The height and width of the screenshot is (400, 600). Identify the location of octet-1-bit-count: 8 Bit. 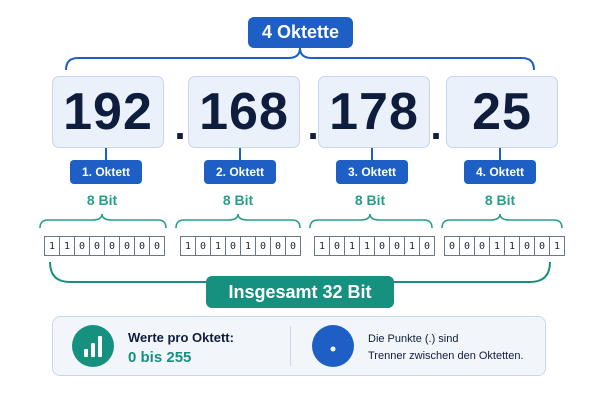
(102, 200).